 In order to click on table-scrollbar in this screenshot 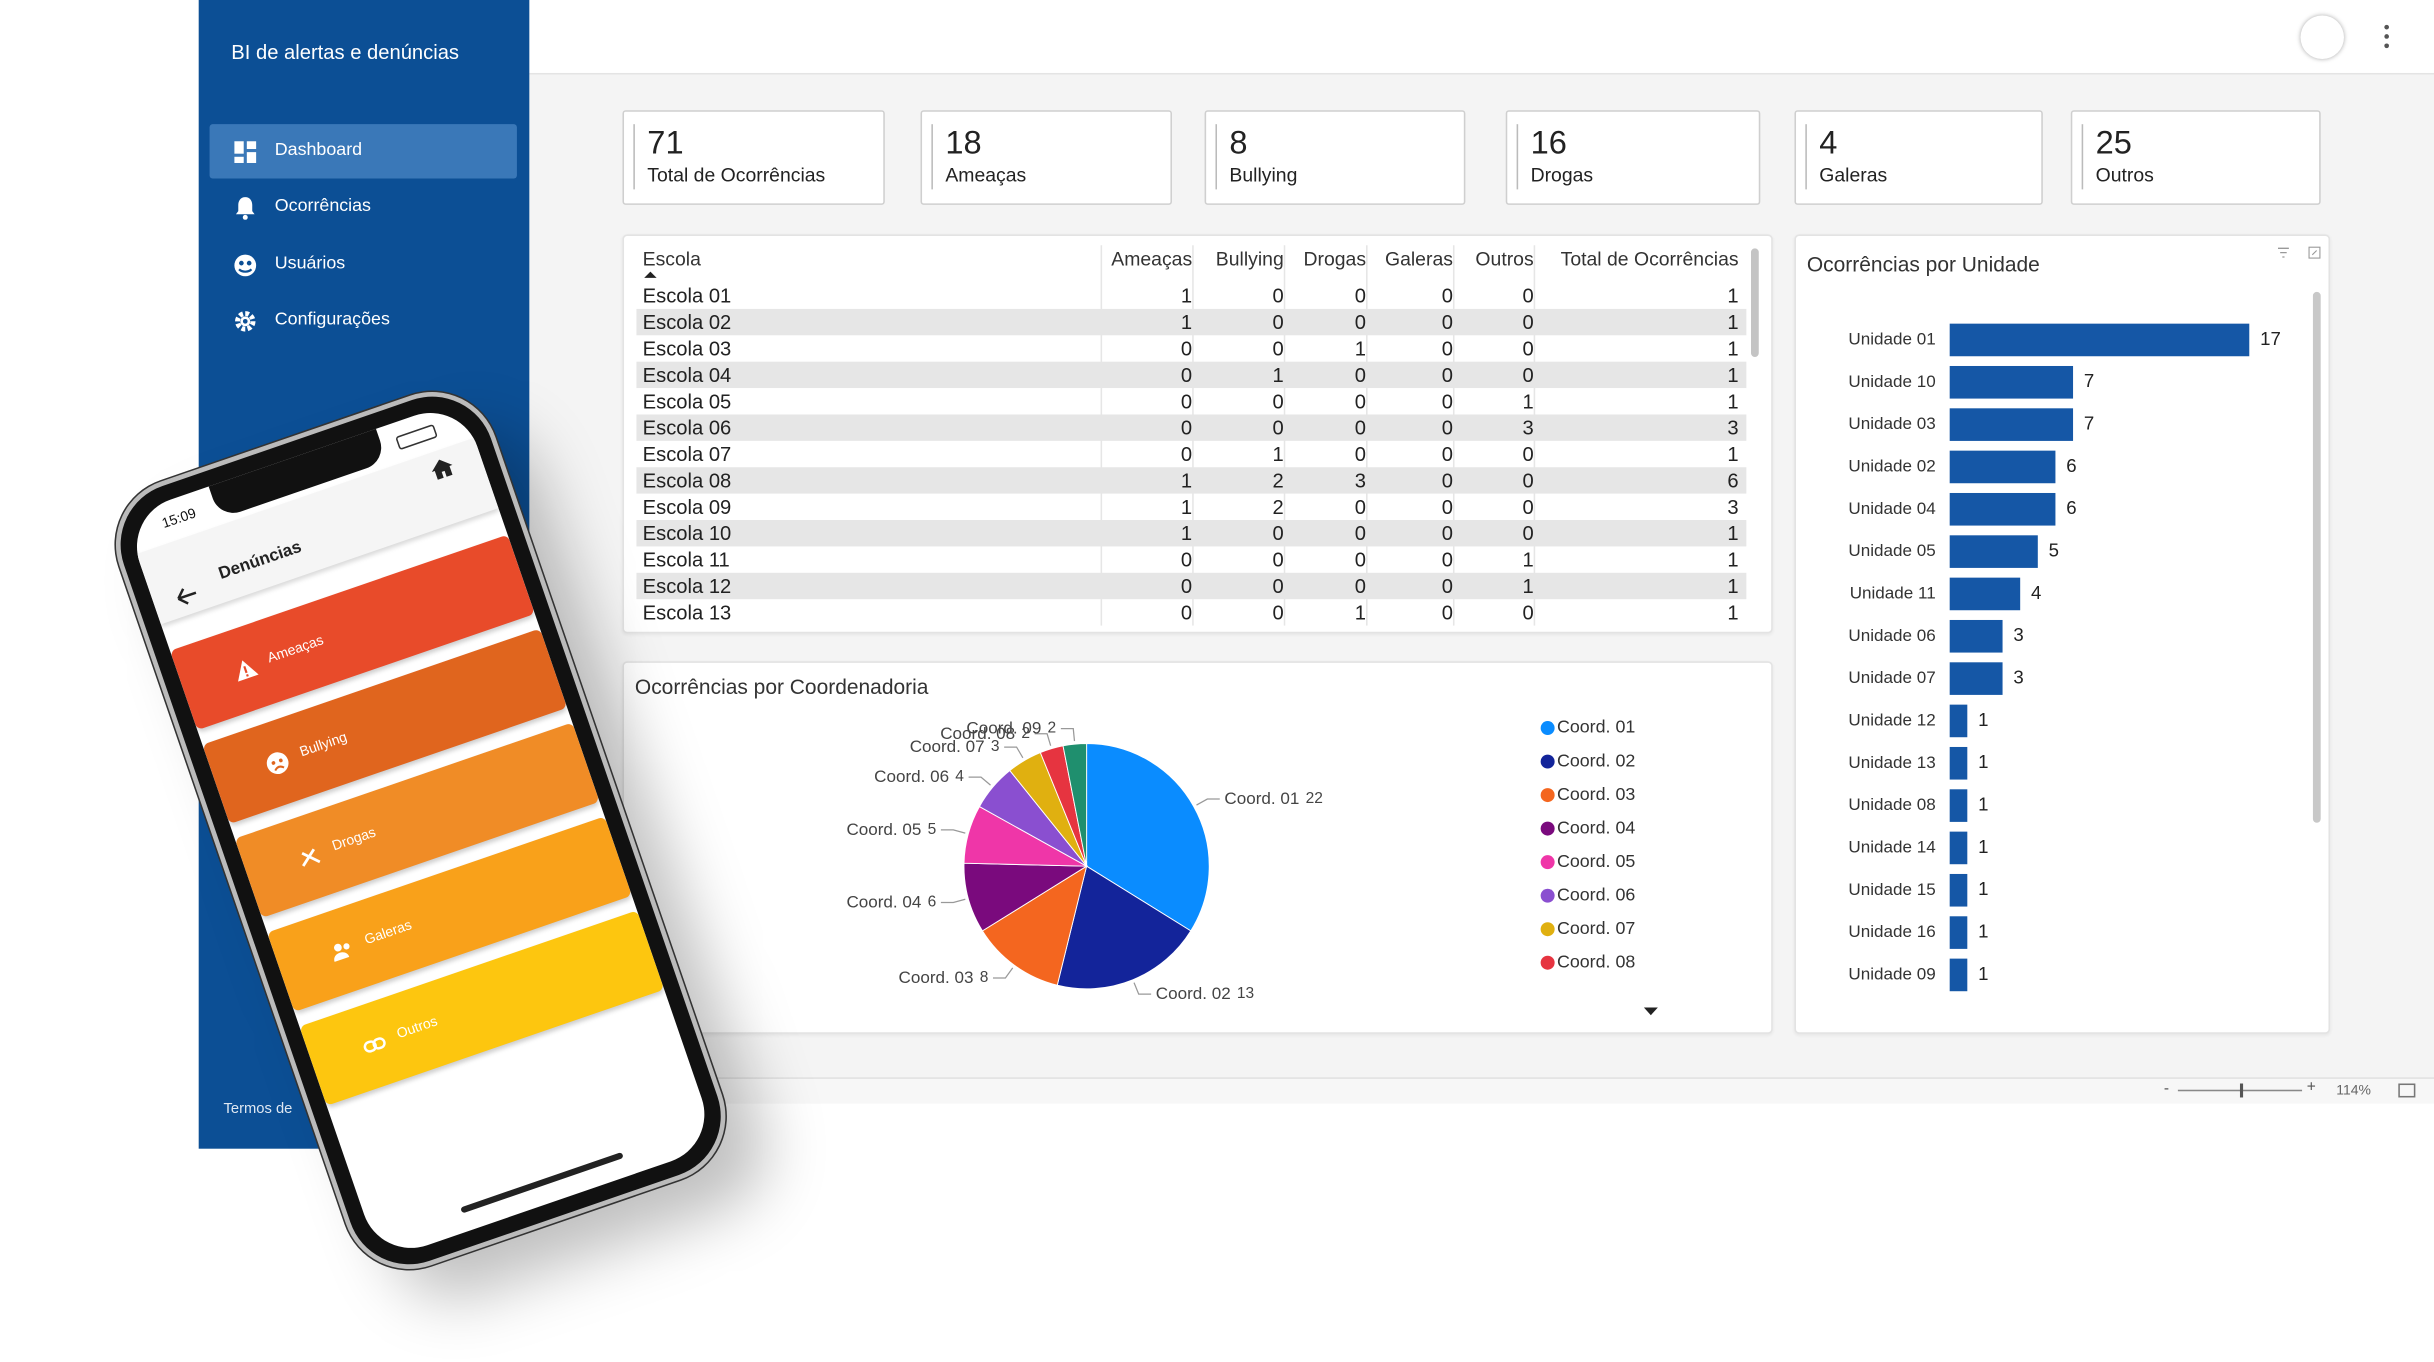, I will do `click(1754, 303)`.